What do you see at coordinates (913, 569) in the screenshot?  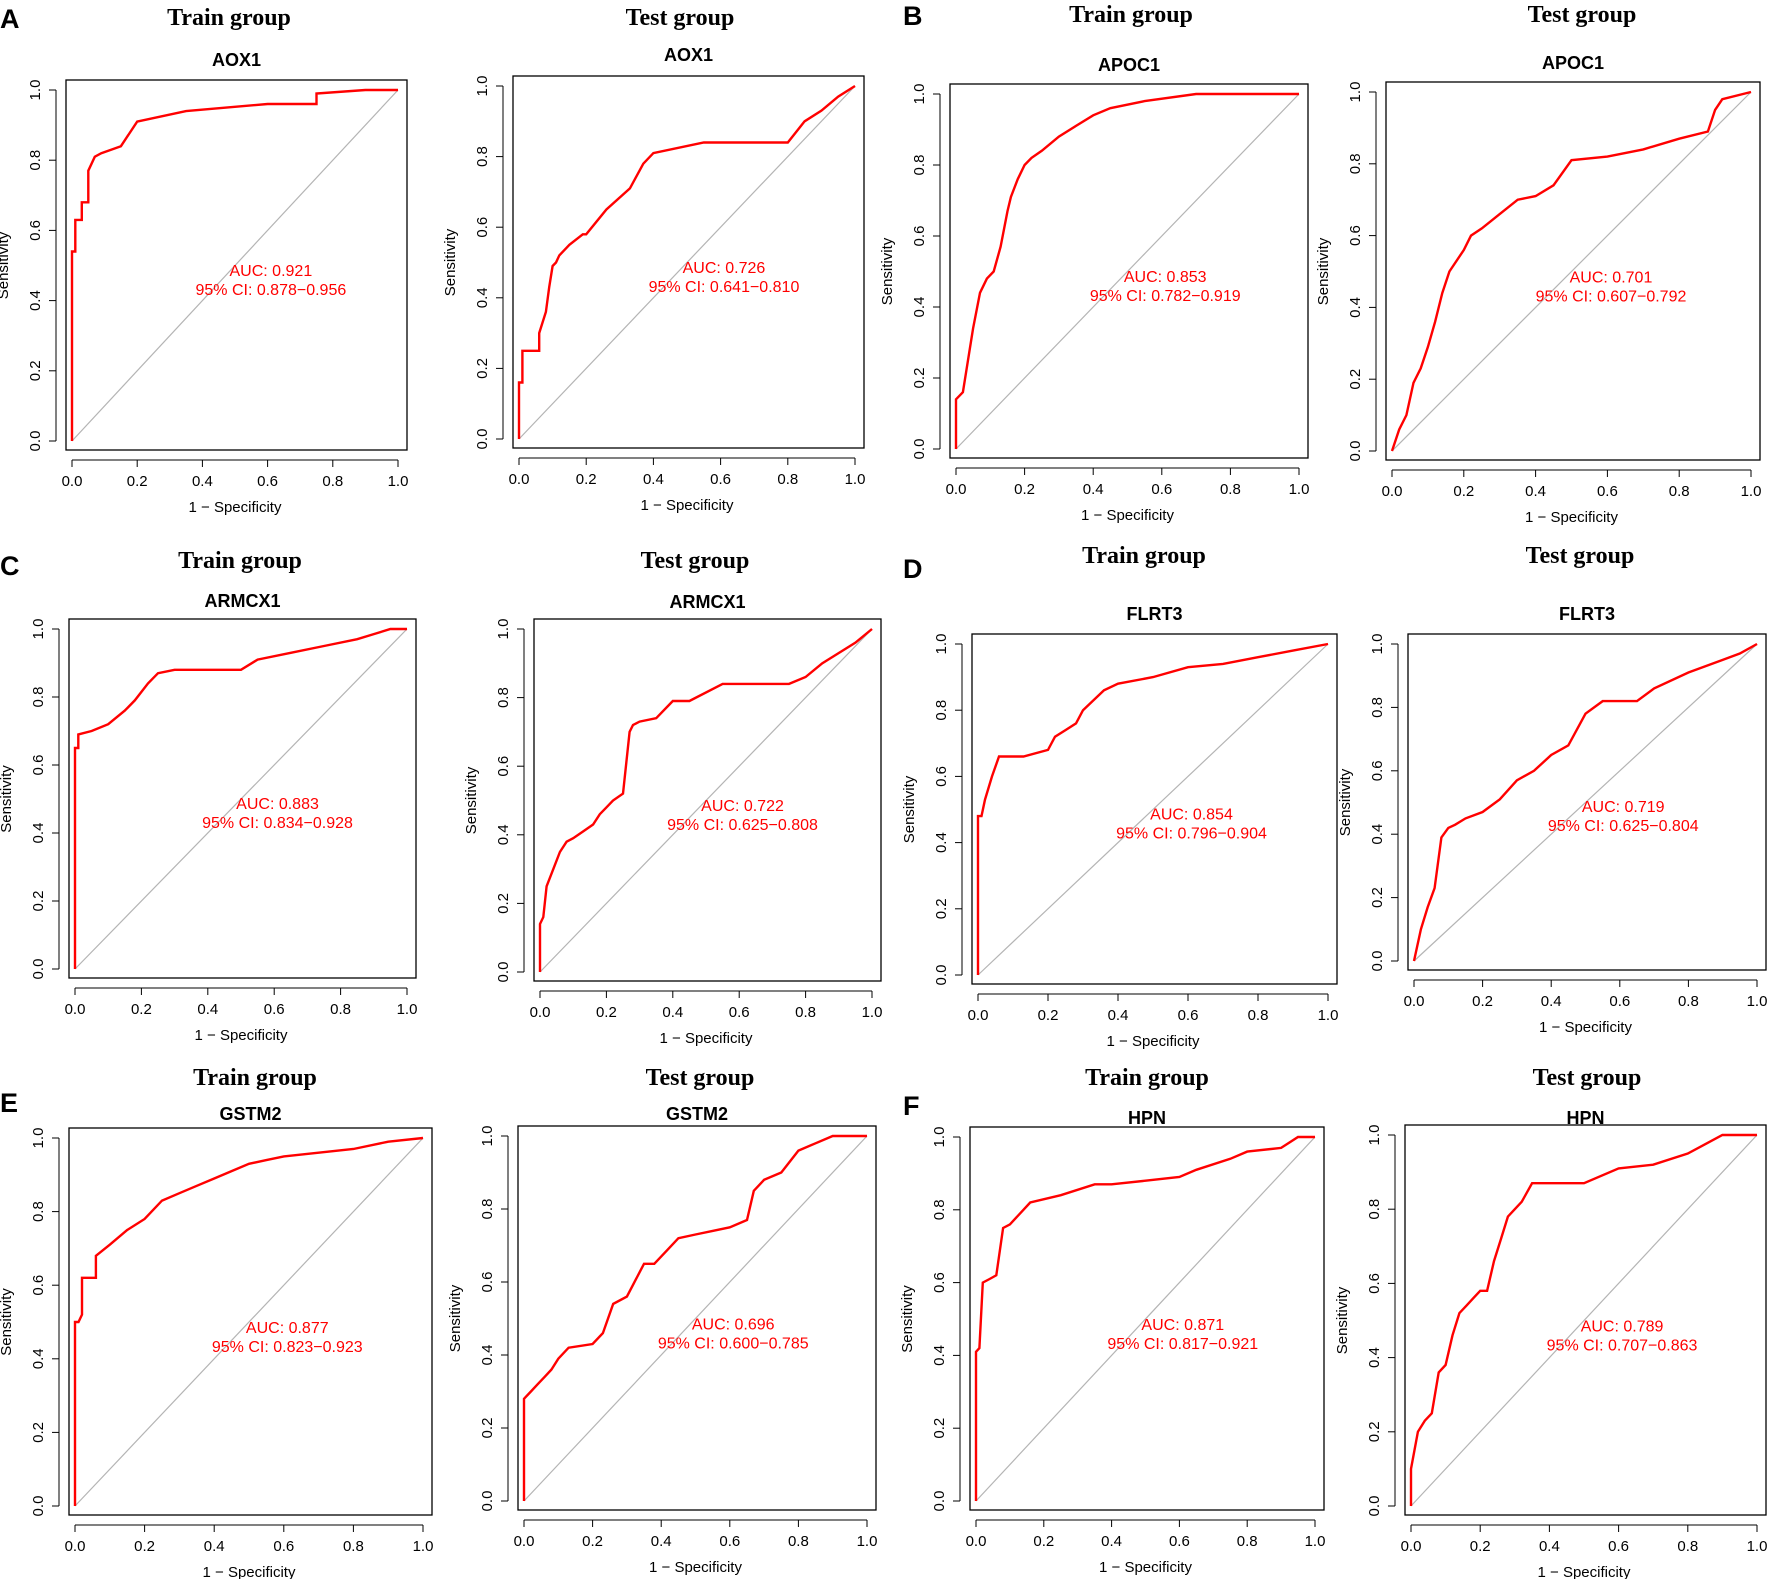 I see `panel-letter: D` at bounding box center [913, 569].